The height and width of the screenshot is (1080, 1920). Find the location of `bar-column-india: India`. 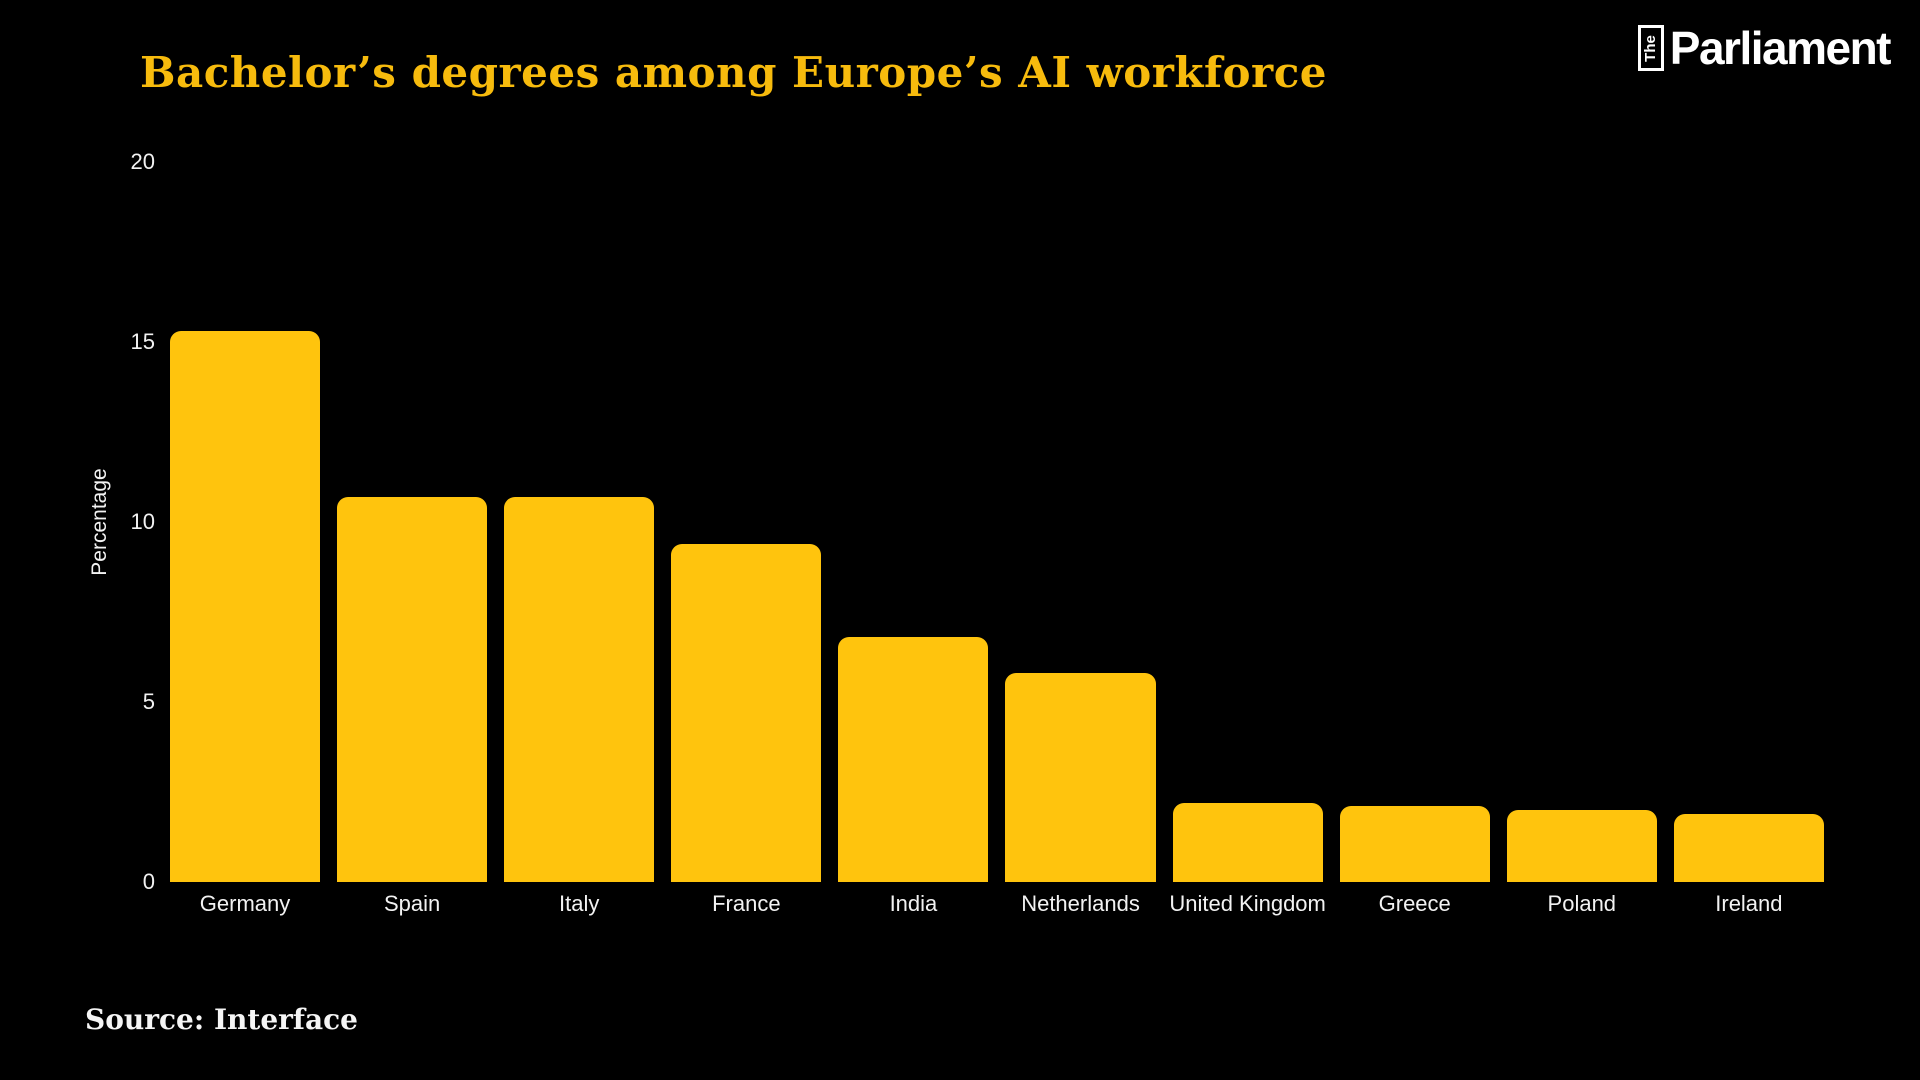

bar-column-india: India is located at coordinates (913, 539).